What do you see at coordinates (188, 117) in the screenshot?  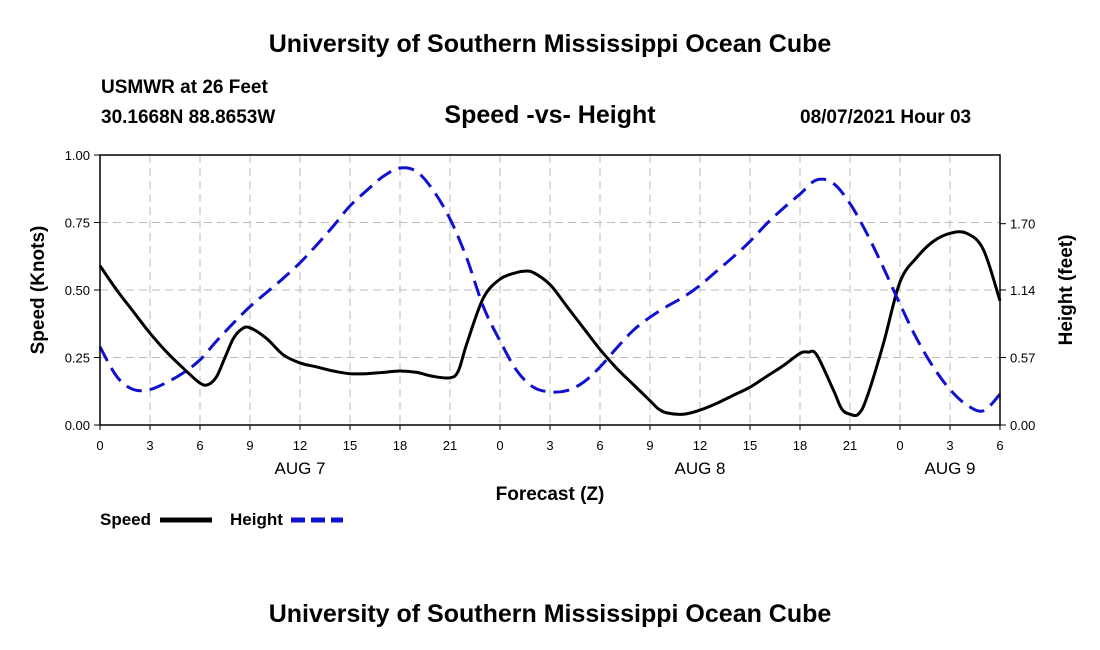 I see `station-coordinates: 30.1668N 88.8653W` at bounding box center [188, 117].